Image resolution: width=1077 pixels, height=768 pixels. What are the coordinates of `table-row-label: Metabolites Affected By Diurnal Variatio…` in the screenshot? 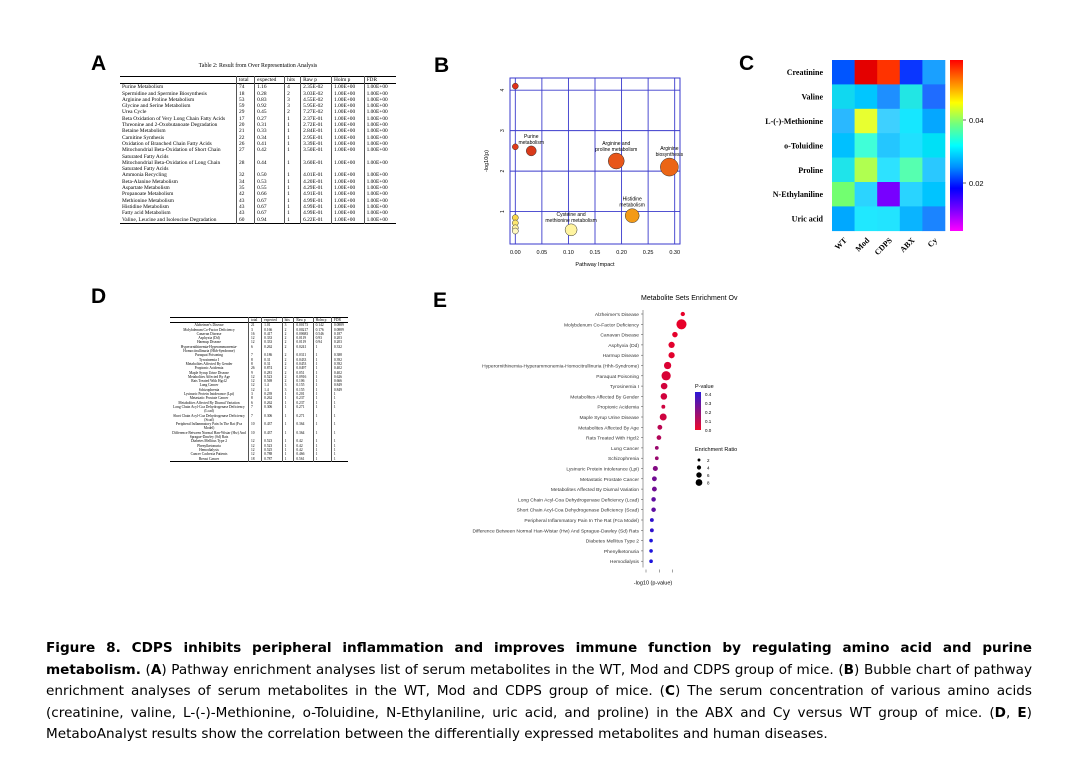 It's located at (209, 402).